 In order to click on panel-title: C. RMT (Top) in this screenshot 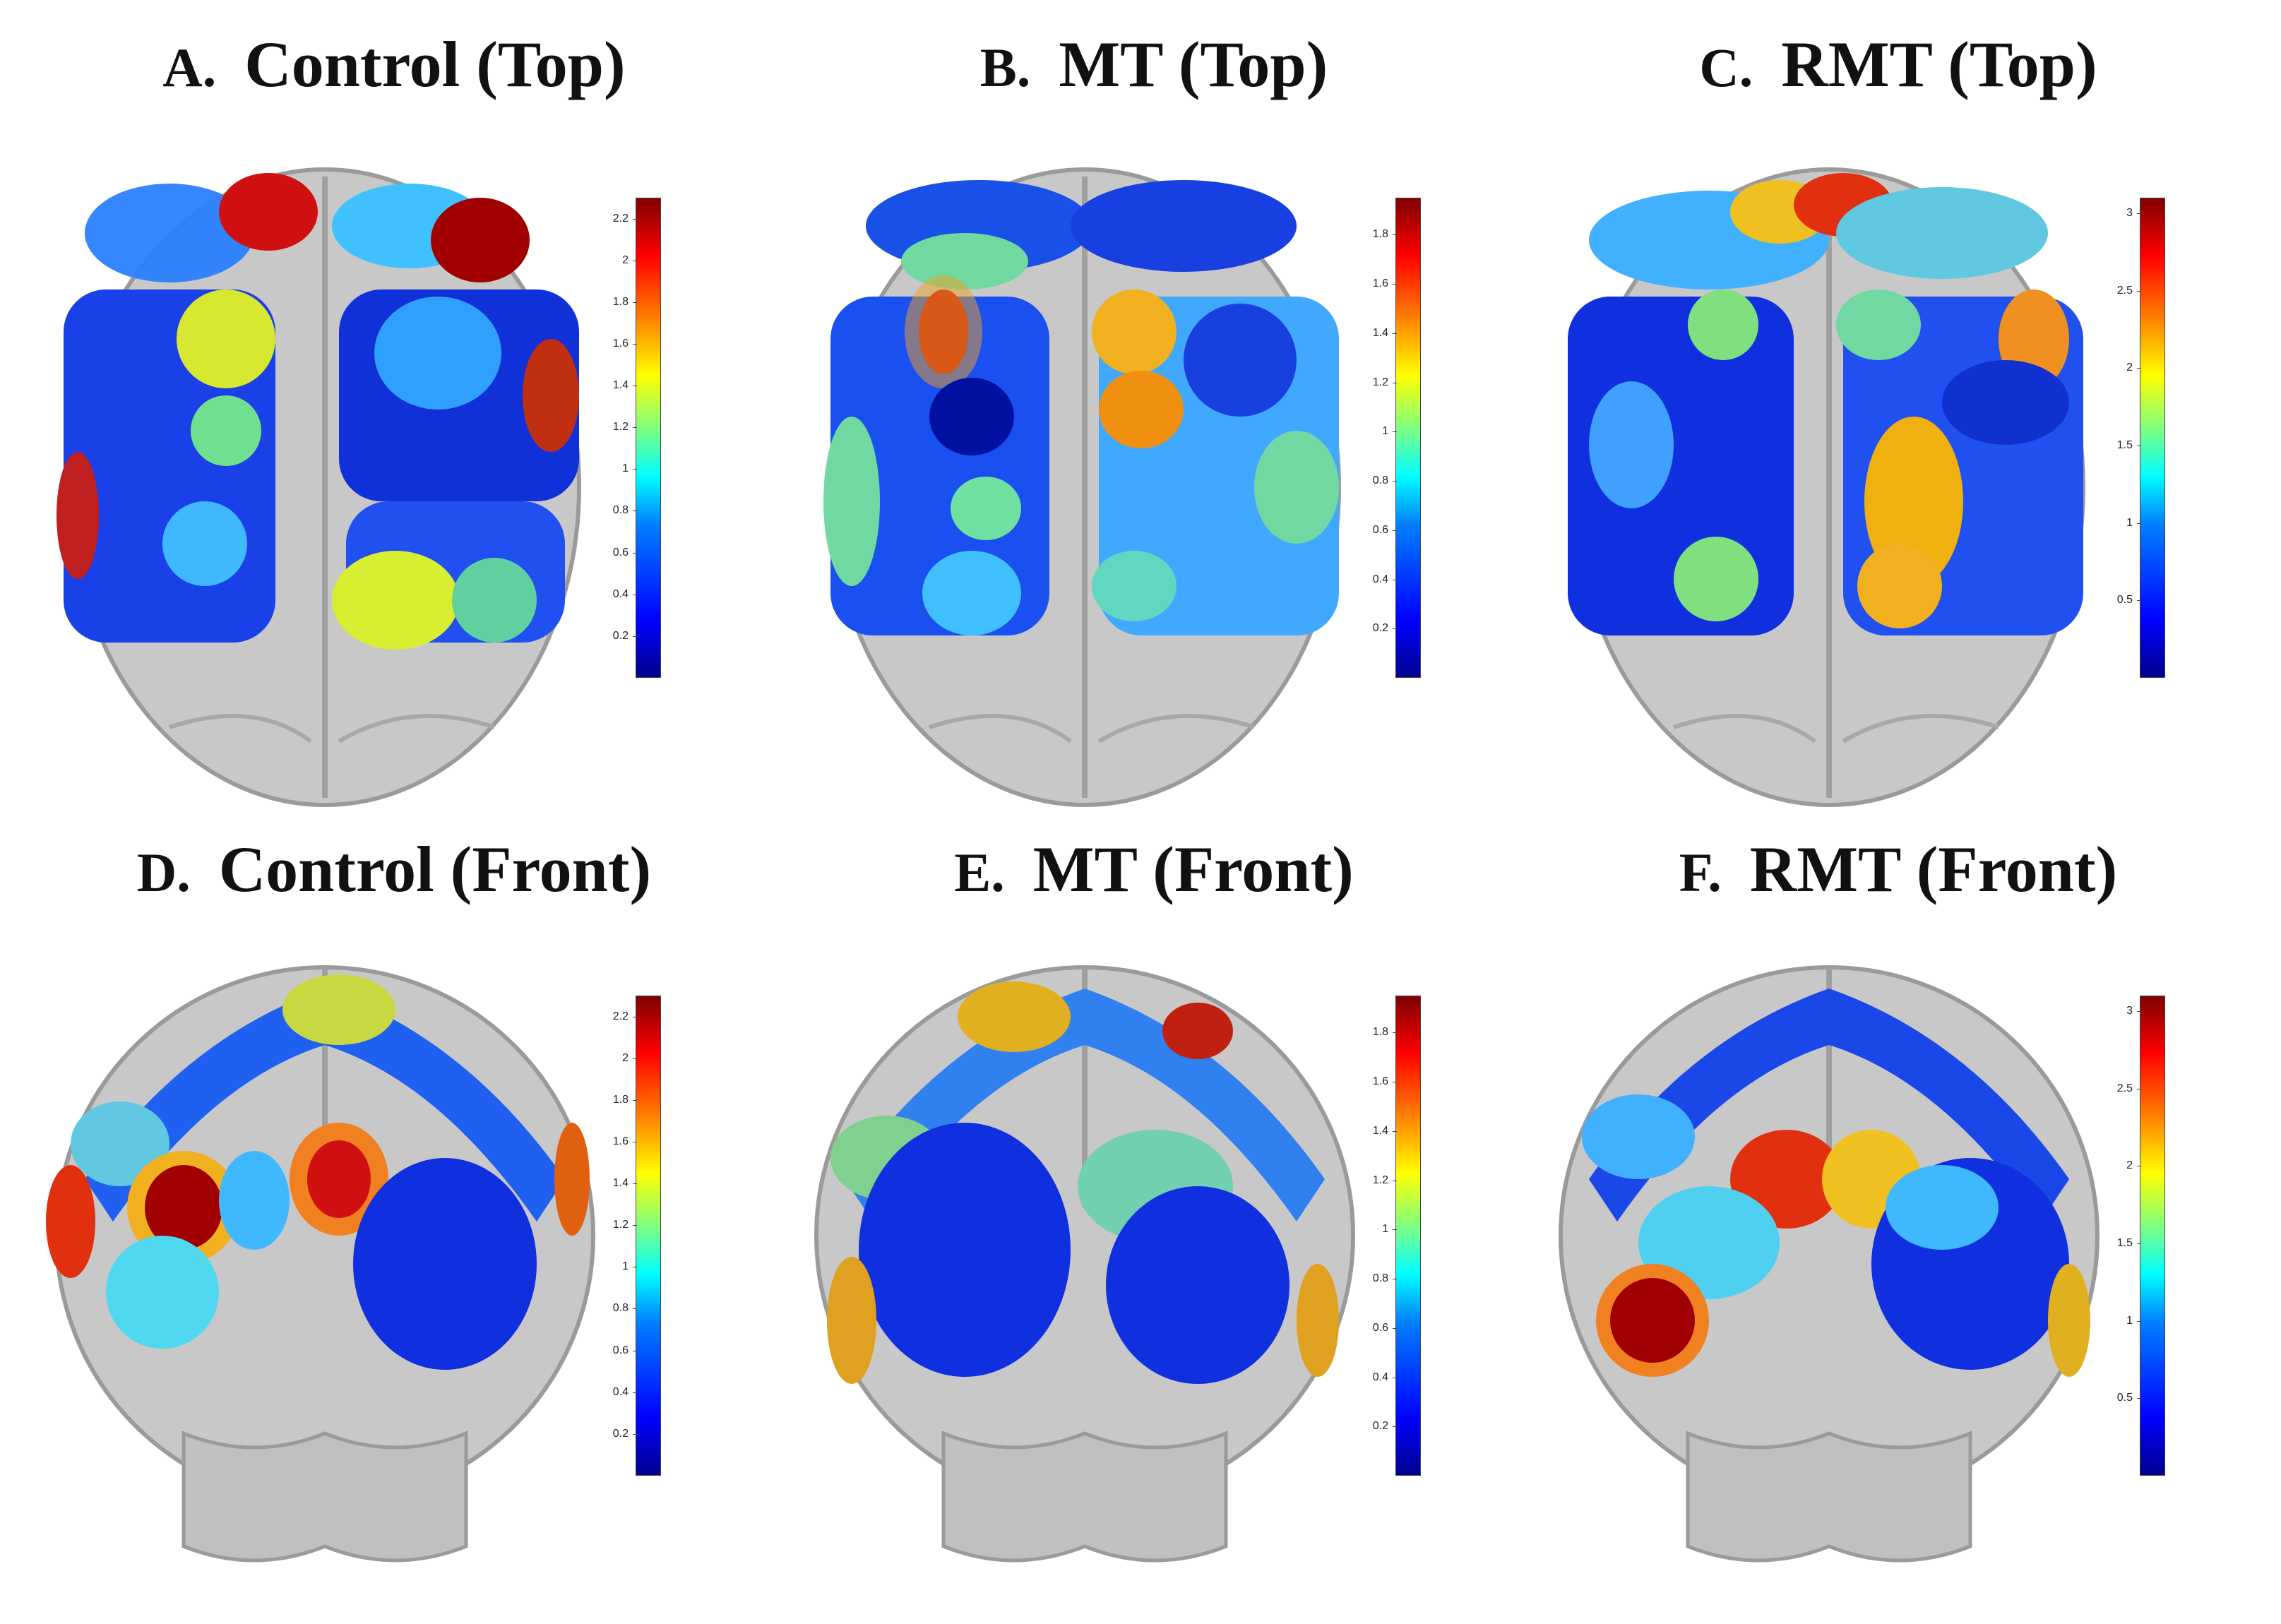, I will do `click(1898, 64)`.